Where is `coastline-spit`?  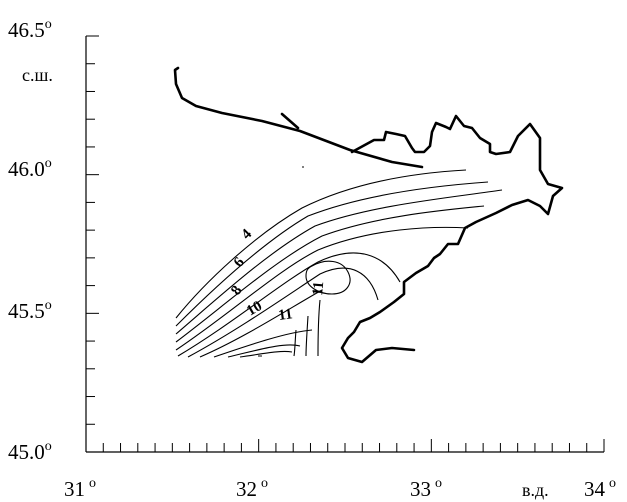 coastline-spit is located at coordinates (298, 117).